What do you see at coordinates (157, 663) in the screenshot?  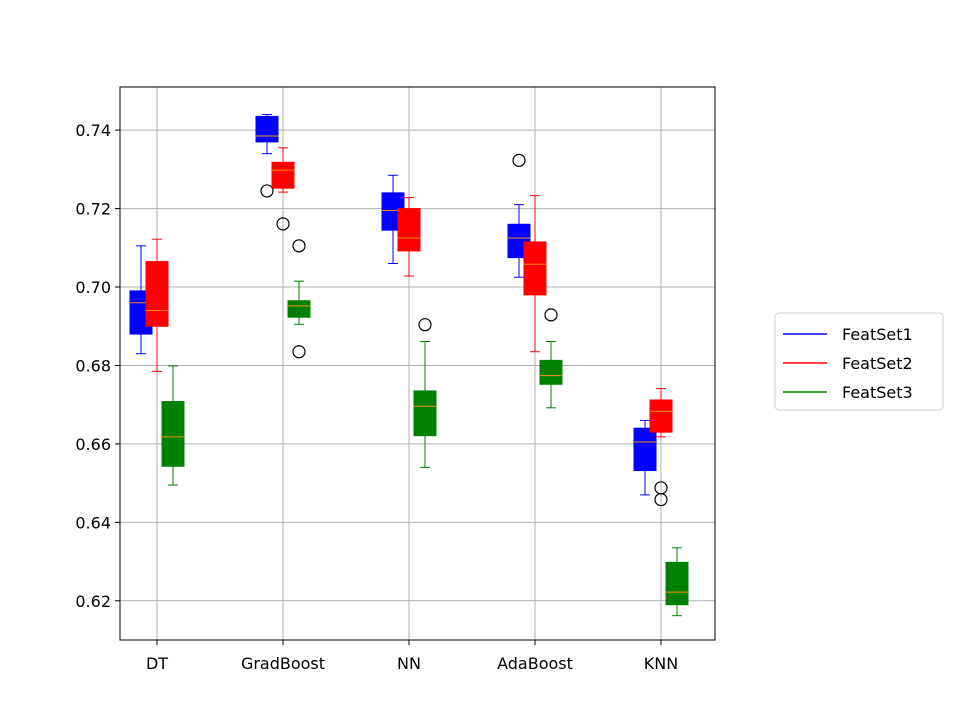 I see `x-tick-label: DT` at bounding box center [157, 663].